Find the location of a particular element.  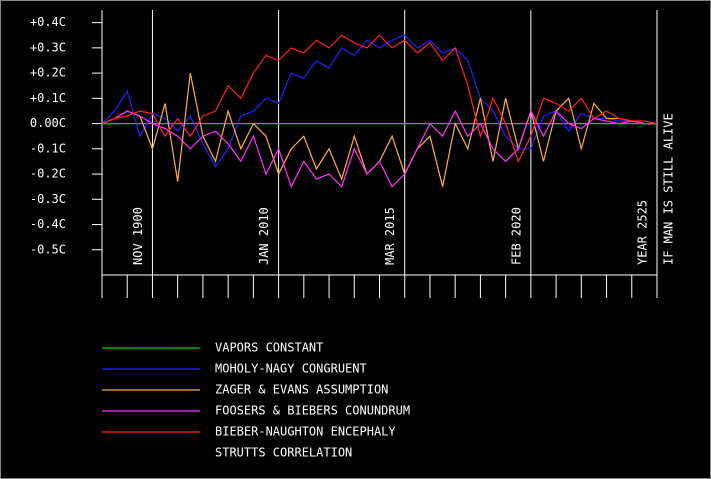

y-tick-label: +0.3C is located at coordinates (48, 47).